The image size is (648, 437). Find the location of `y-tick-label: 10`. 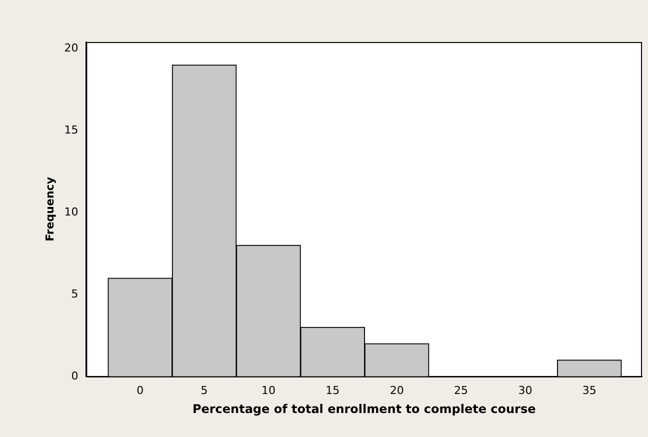

y-tick-label: 10 is located at coordinates (71, 211).